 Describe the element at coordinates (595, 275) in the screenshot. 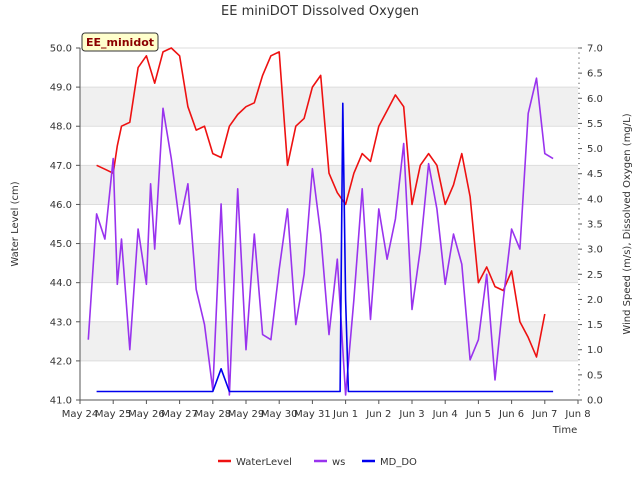

I see `y-tick-label-right: 2.5` at that location.